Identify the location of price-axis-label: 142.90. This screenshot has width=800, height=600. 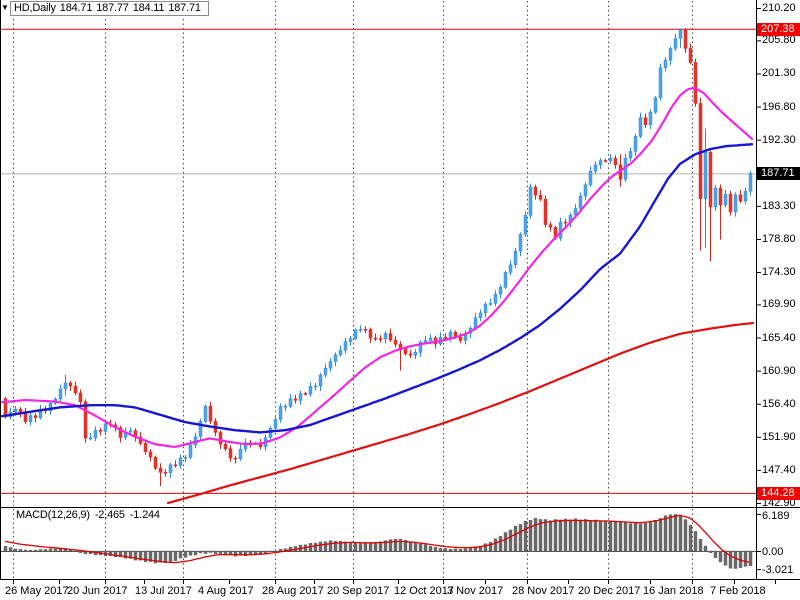
(779, 503).